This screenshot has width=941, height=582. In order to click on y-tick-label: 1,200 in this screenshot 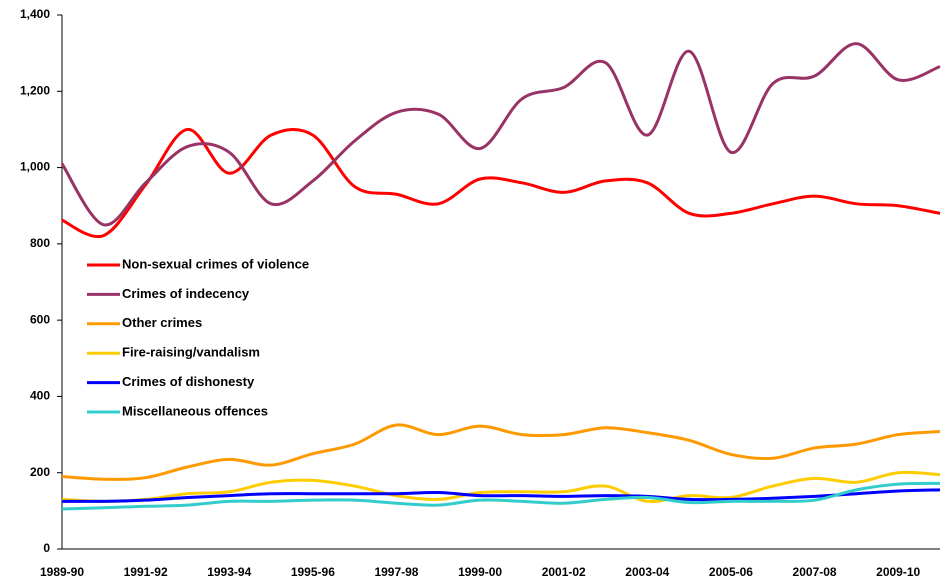, I will do `click(35, 90)`.